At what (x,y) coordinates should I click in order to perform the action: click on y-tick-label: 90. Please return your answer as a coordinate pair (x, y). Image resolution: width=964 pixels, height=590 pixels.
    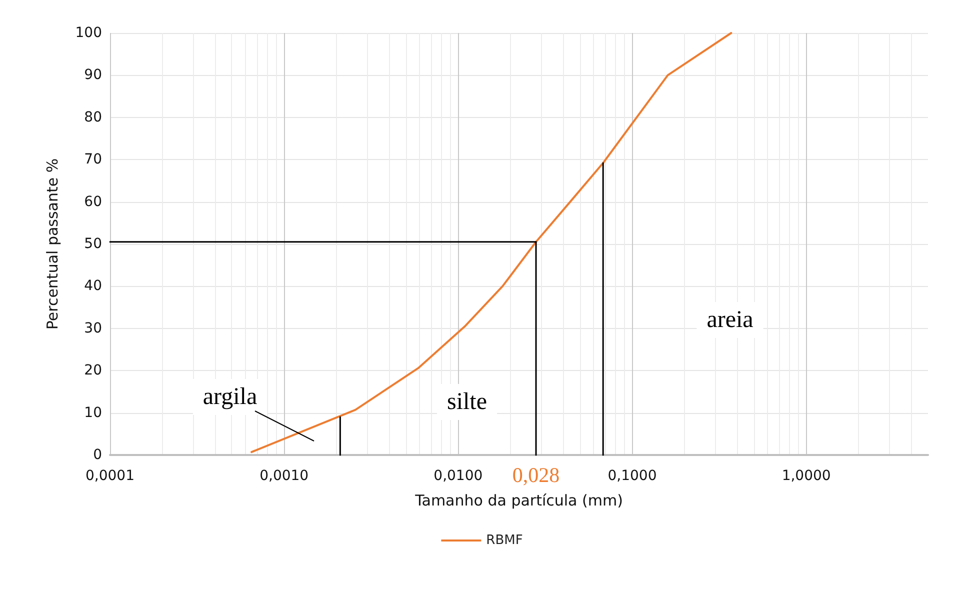
    Looking at the image, I should click on (93, 75).